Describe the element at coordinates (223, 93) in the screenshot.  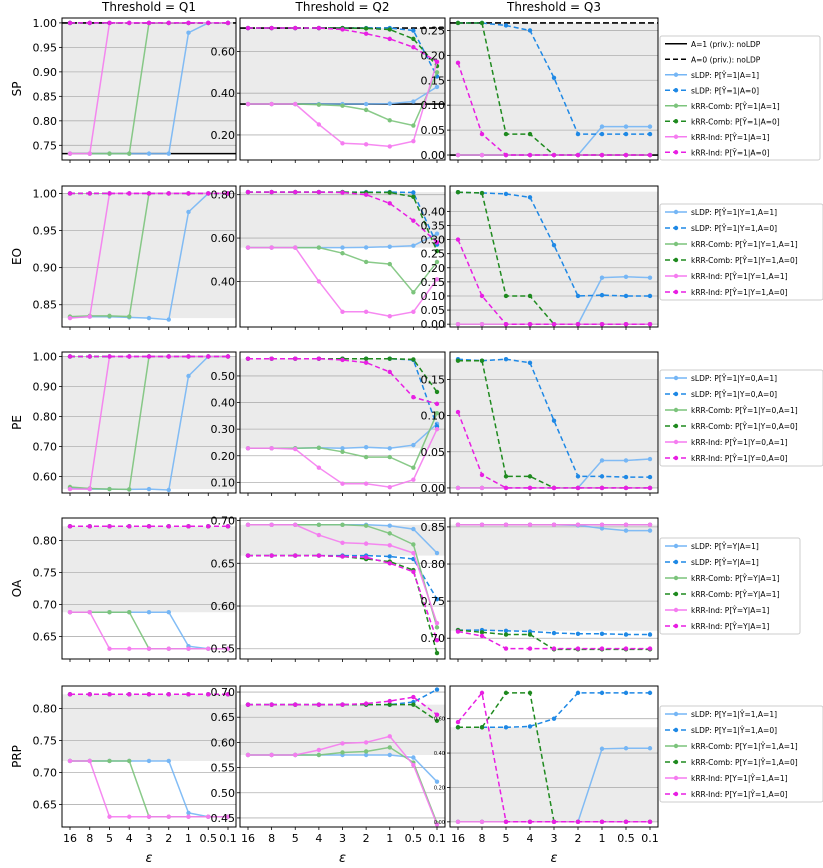
I see `y-tick-label: 0.40` at that location.